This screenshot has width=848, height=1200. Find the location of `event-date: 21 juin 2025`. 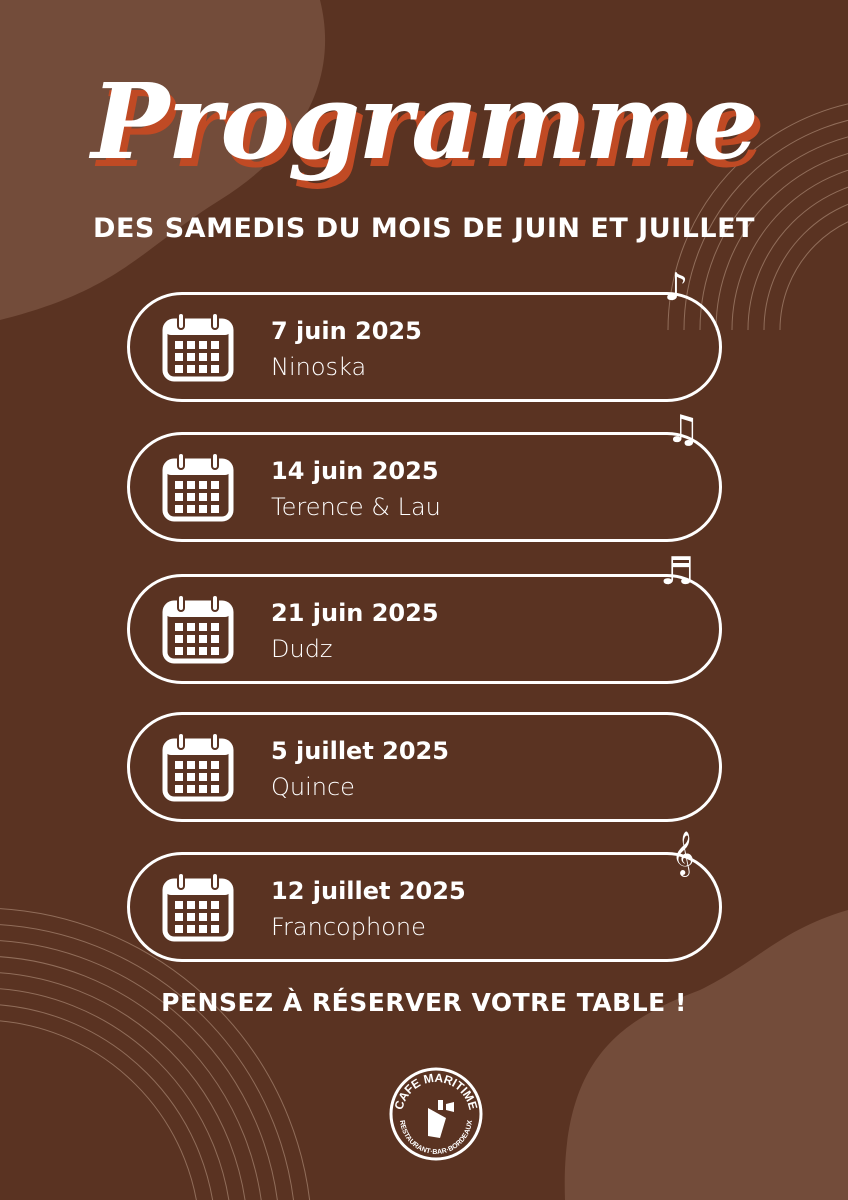

event-date: 21 juin 2025 is located at coordinates (355, 613).